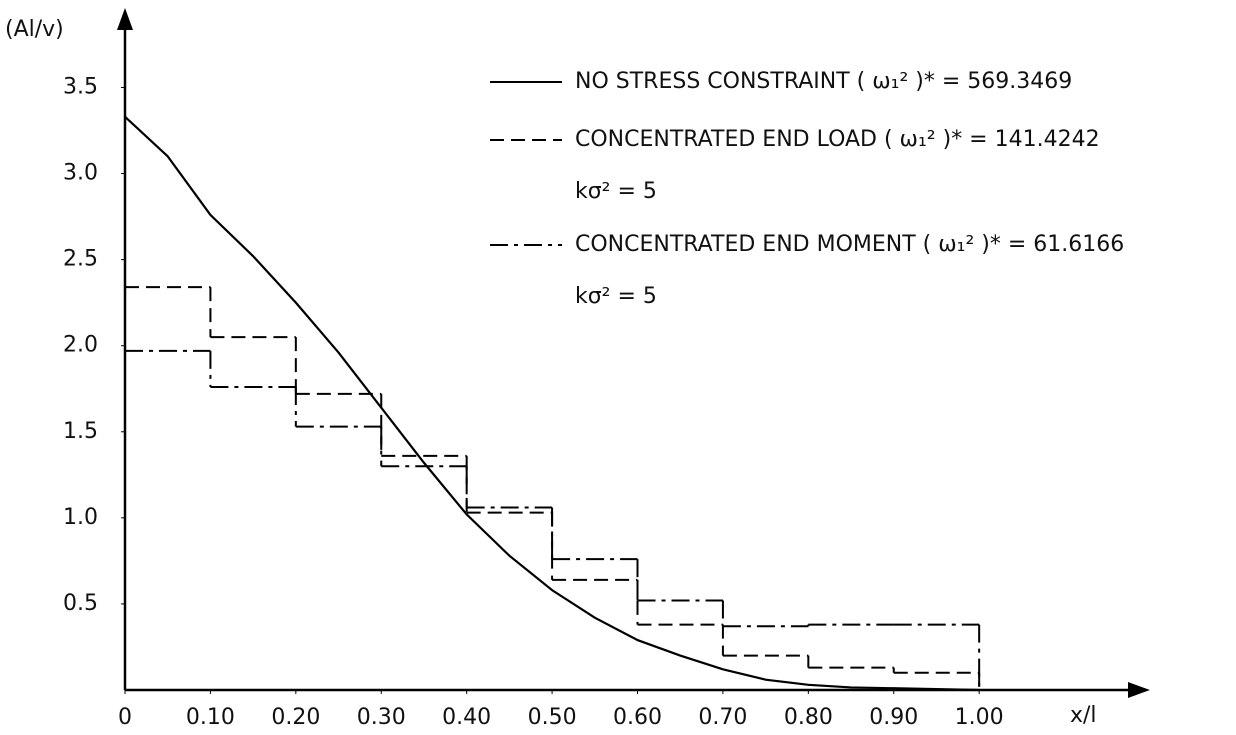 The height and width of the screenshot is (735, 1236). Describe the element at coordinates (823, 81) in the screenshot. I see `legend-label: NO STRESS CONSTRAINT ( ω₁² )* = 569.3469` at that location.